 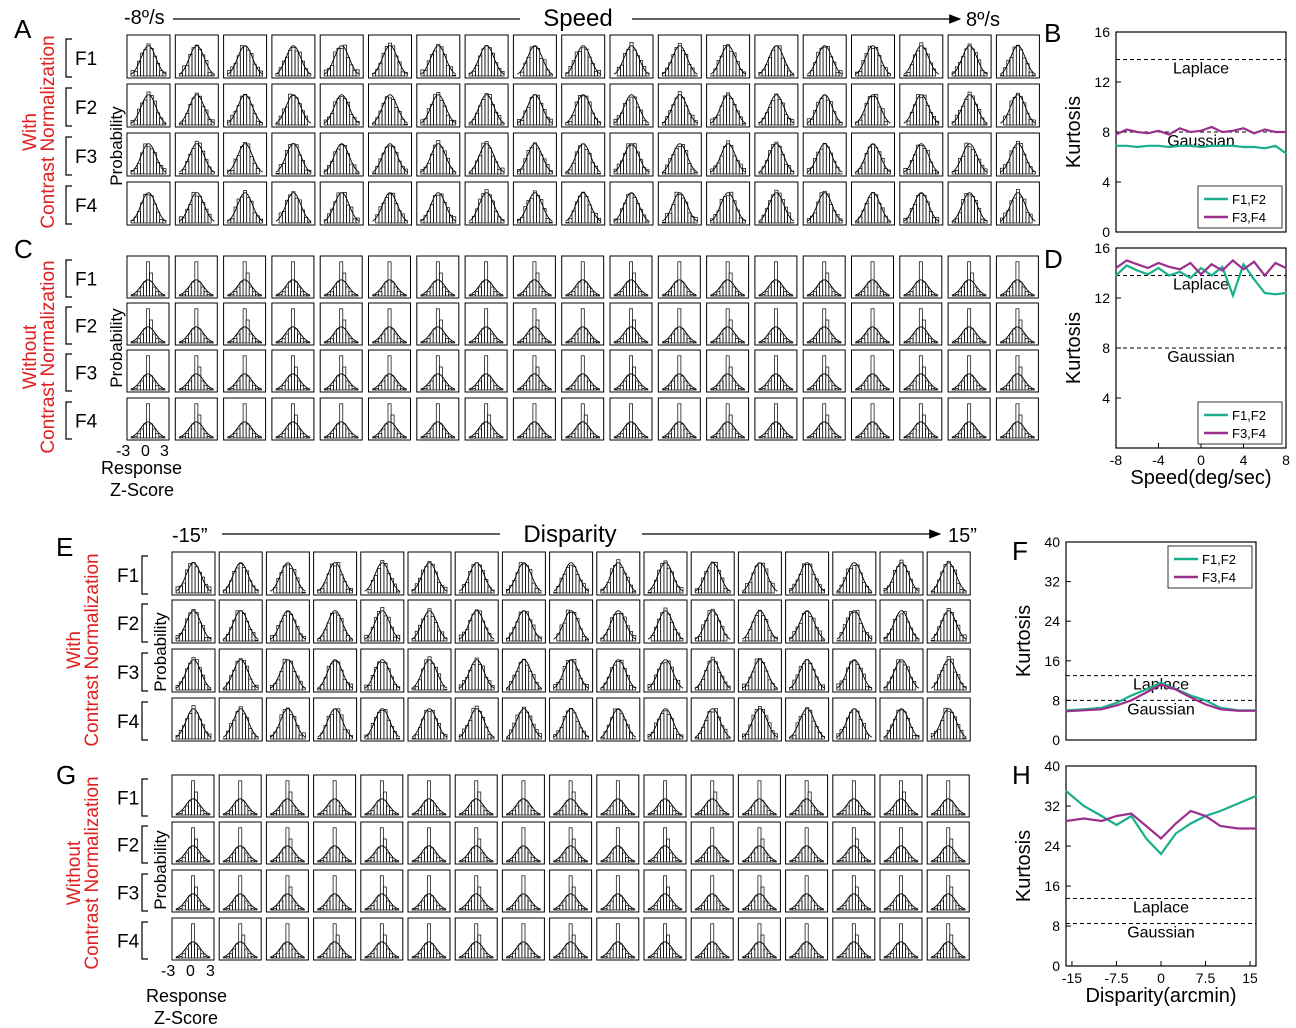 I want to click on disparity-right-label: 15”, so click(x=962, y=536).